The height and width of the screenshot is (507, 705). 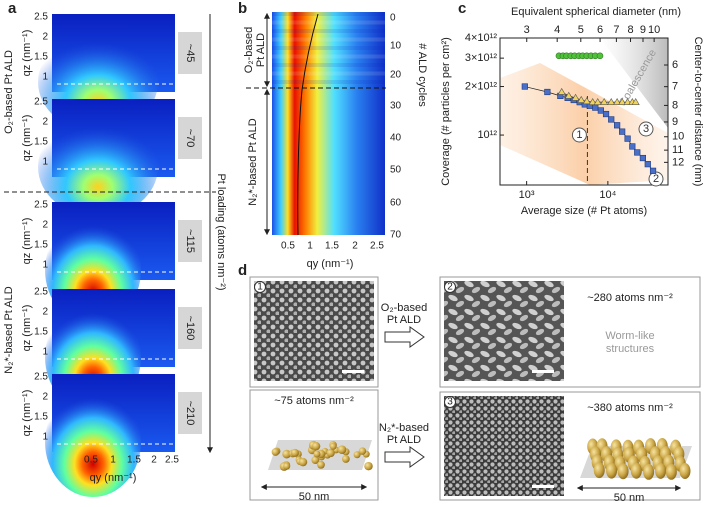 What do you see at coordinates (261, 50) in the screenshot?
I see `group-label: Pt ALD` at bounding box center [261, 50].